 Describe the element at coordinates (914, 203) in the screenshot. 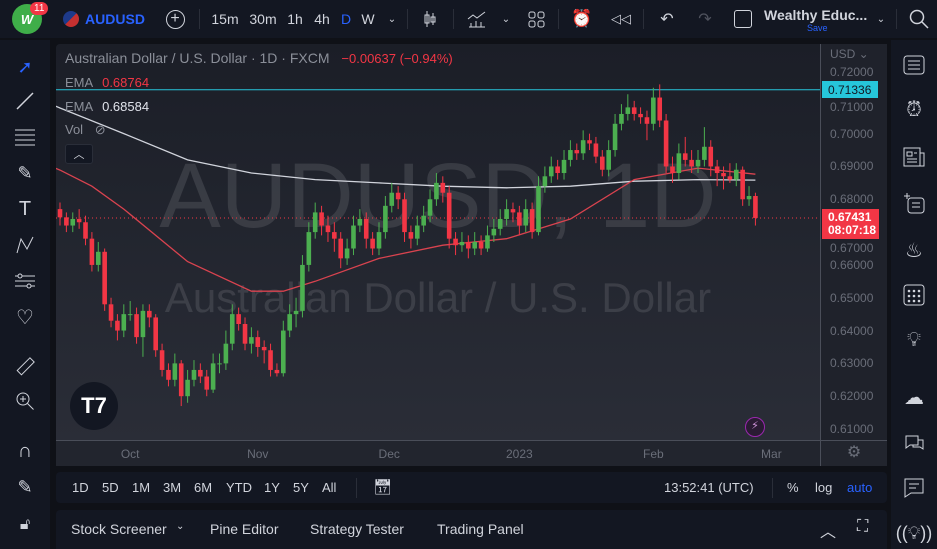

I see `add-list-icon` at that location.